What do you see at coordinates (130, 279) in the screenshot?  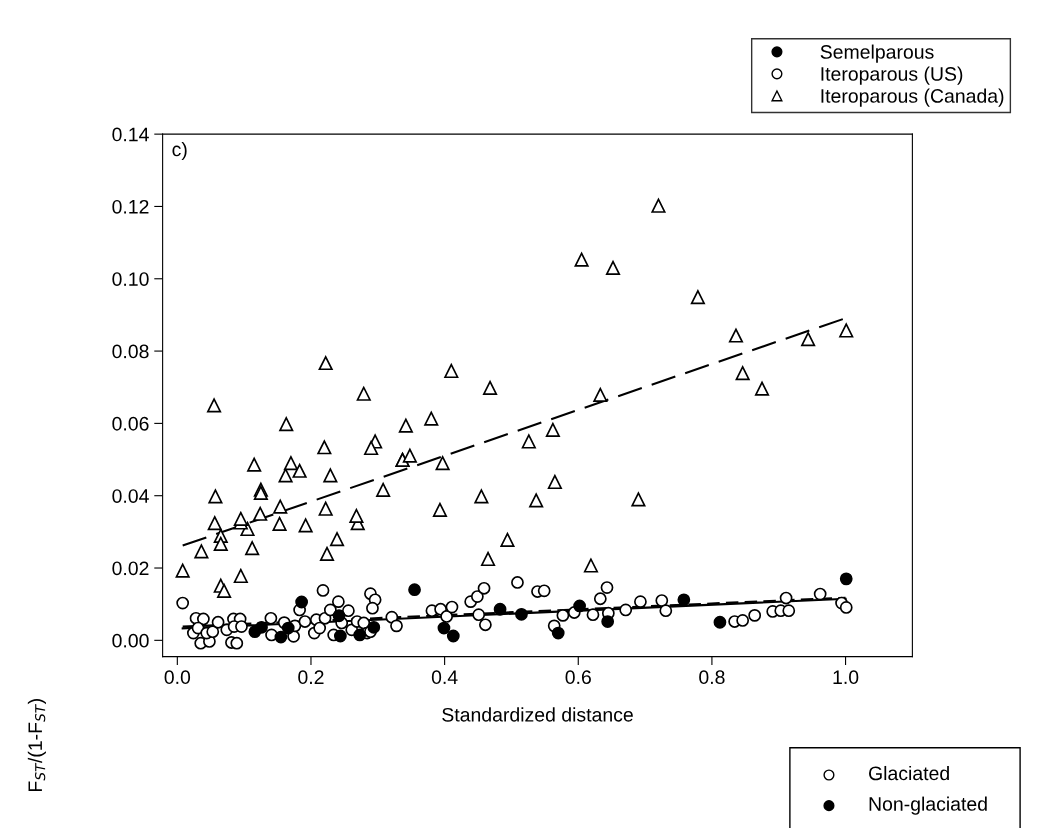 I see `y-tick-label: 0.10` at bounding box center [130, 279].